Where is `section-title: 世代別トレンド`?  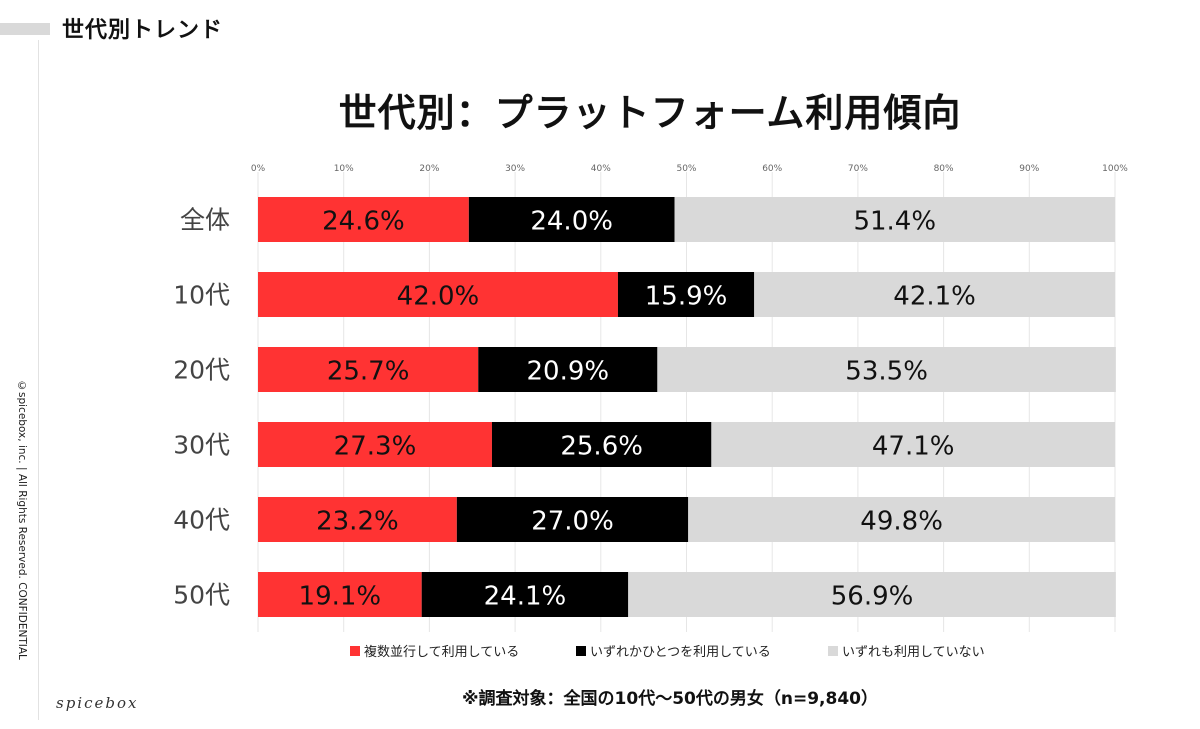
section-title: 世代別トレンド is located at coordinates (143, 30).